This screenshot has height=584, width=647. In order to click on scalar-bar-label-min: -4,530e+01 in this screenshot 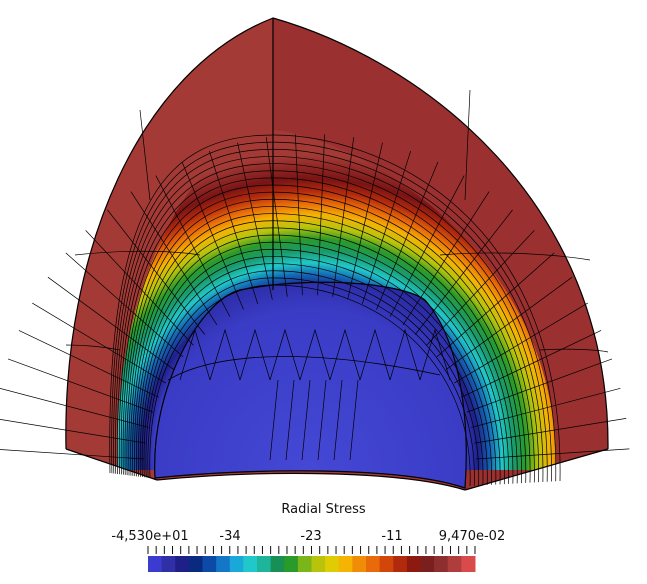, I will do `click(150, 536)`.